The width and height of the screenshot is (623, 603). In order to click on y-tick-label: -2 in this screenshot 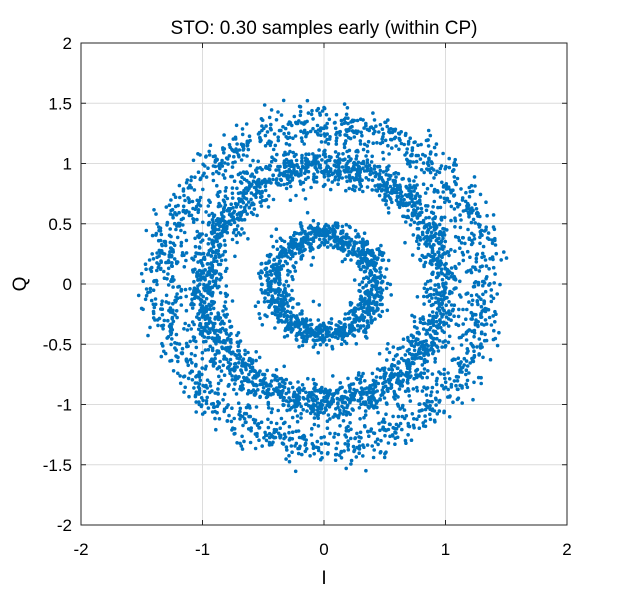, I will do `click(64, 525)`.